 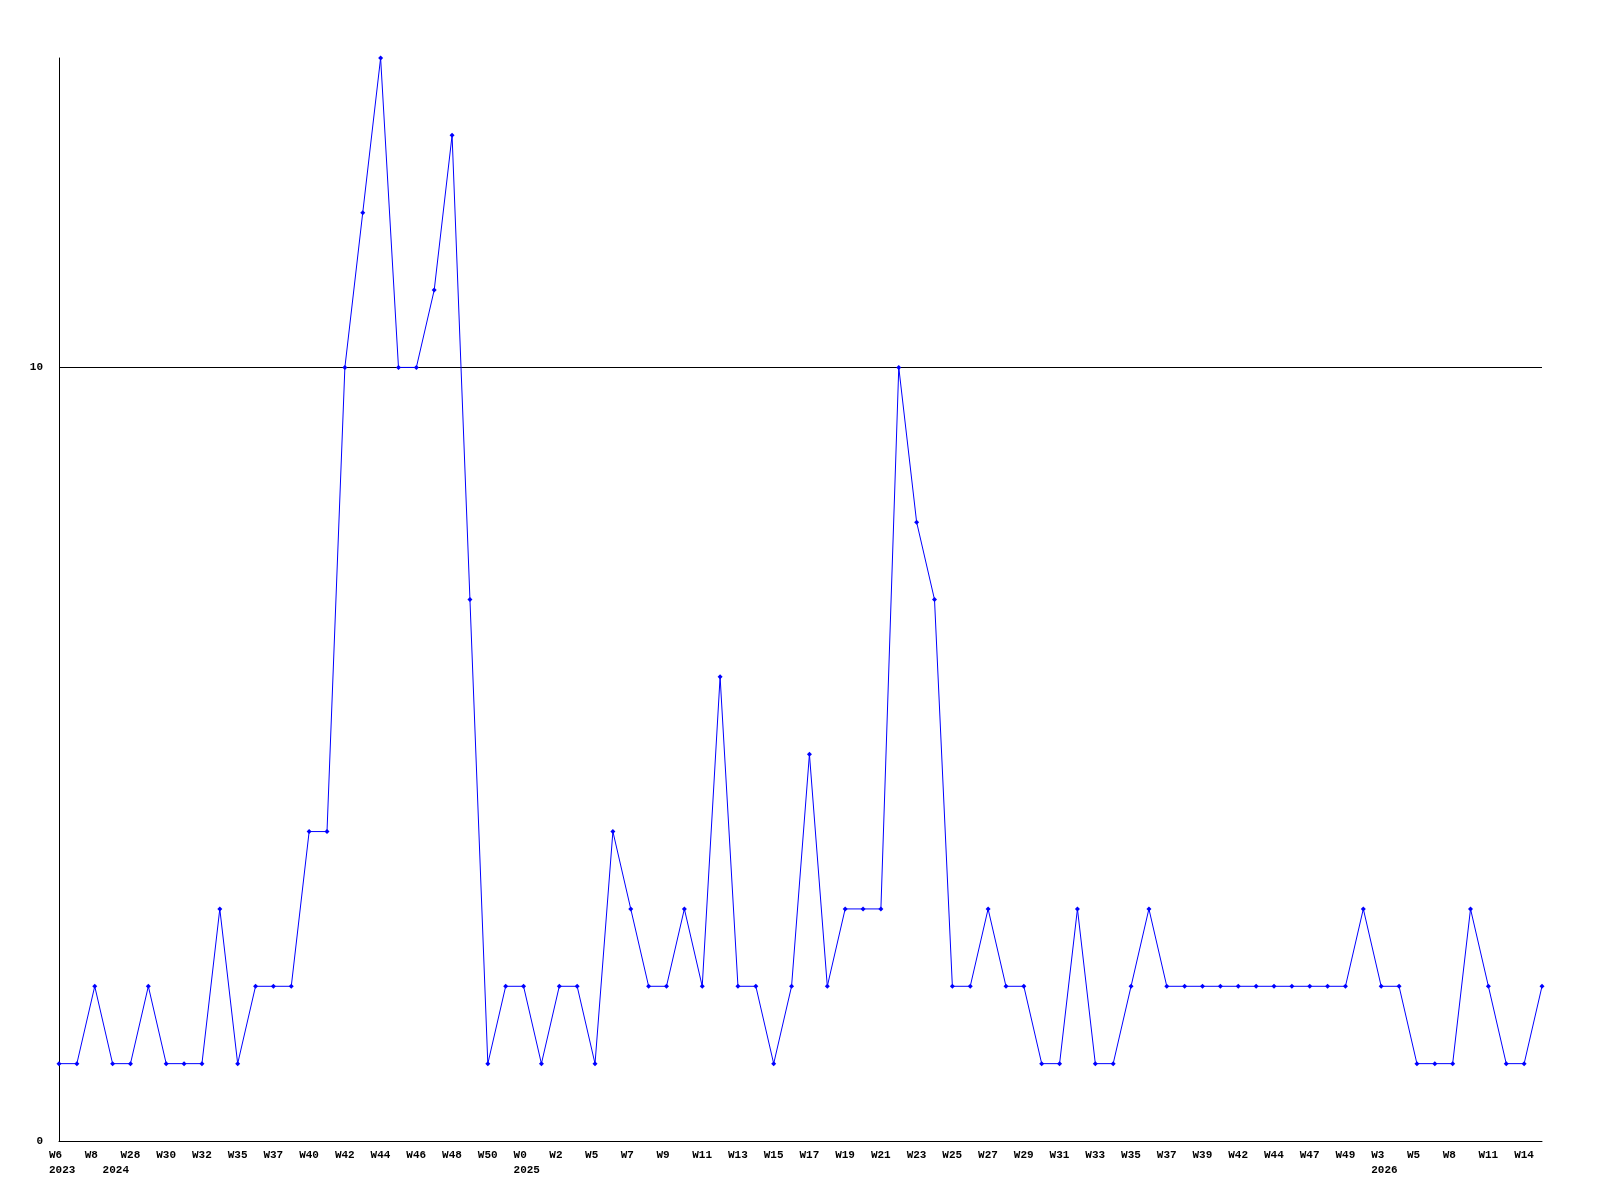 I want to click on x-tick-label: W48, so click(x=452, y=1154).